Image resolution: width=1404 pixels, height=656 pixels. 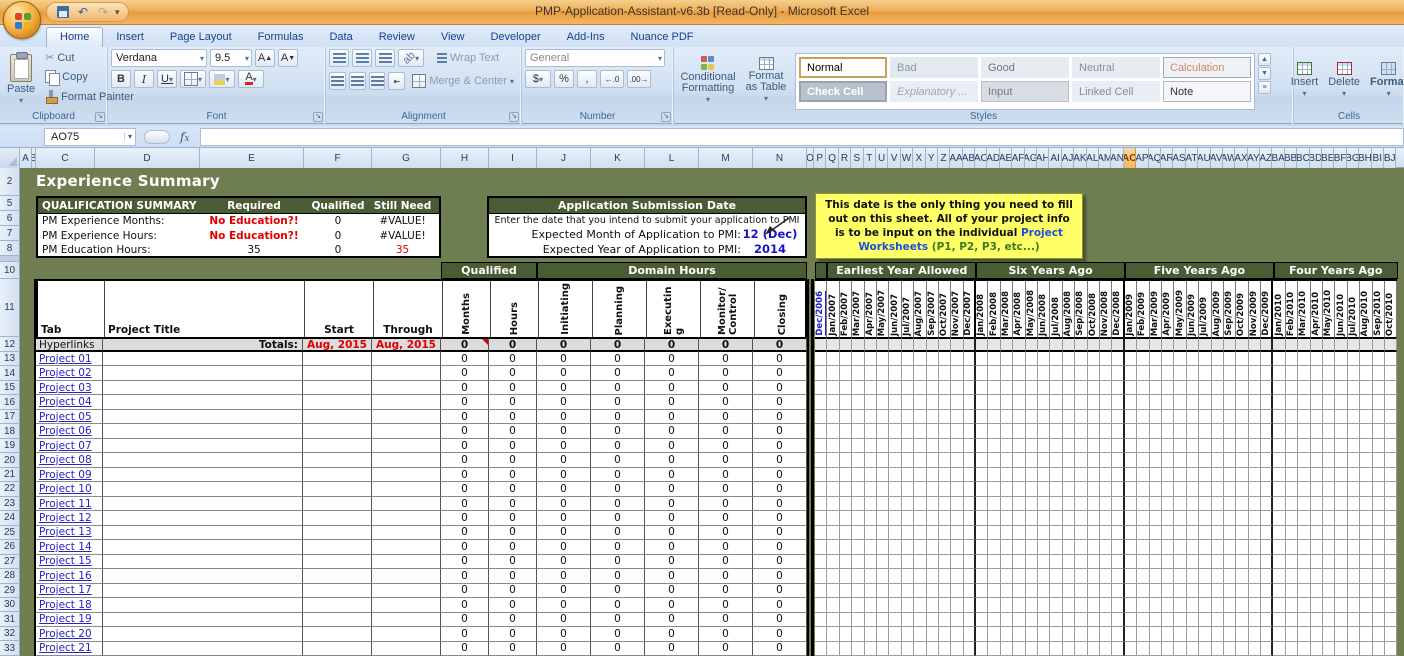 I want to click on style-check-cell: Check Cell, so click(x=843, y=91).